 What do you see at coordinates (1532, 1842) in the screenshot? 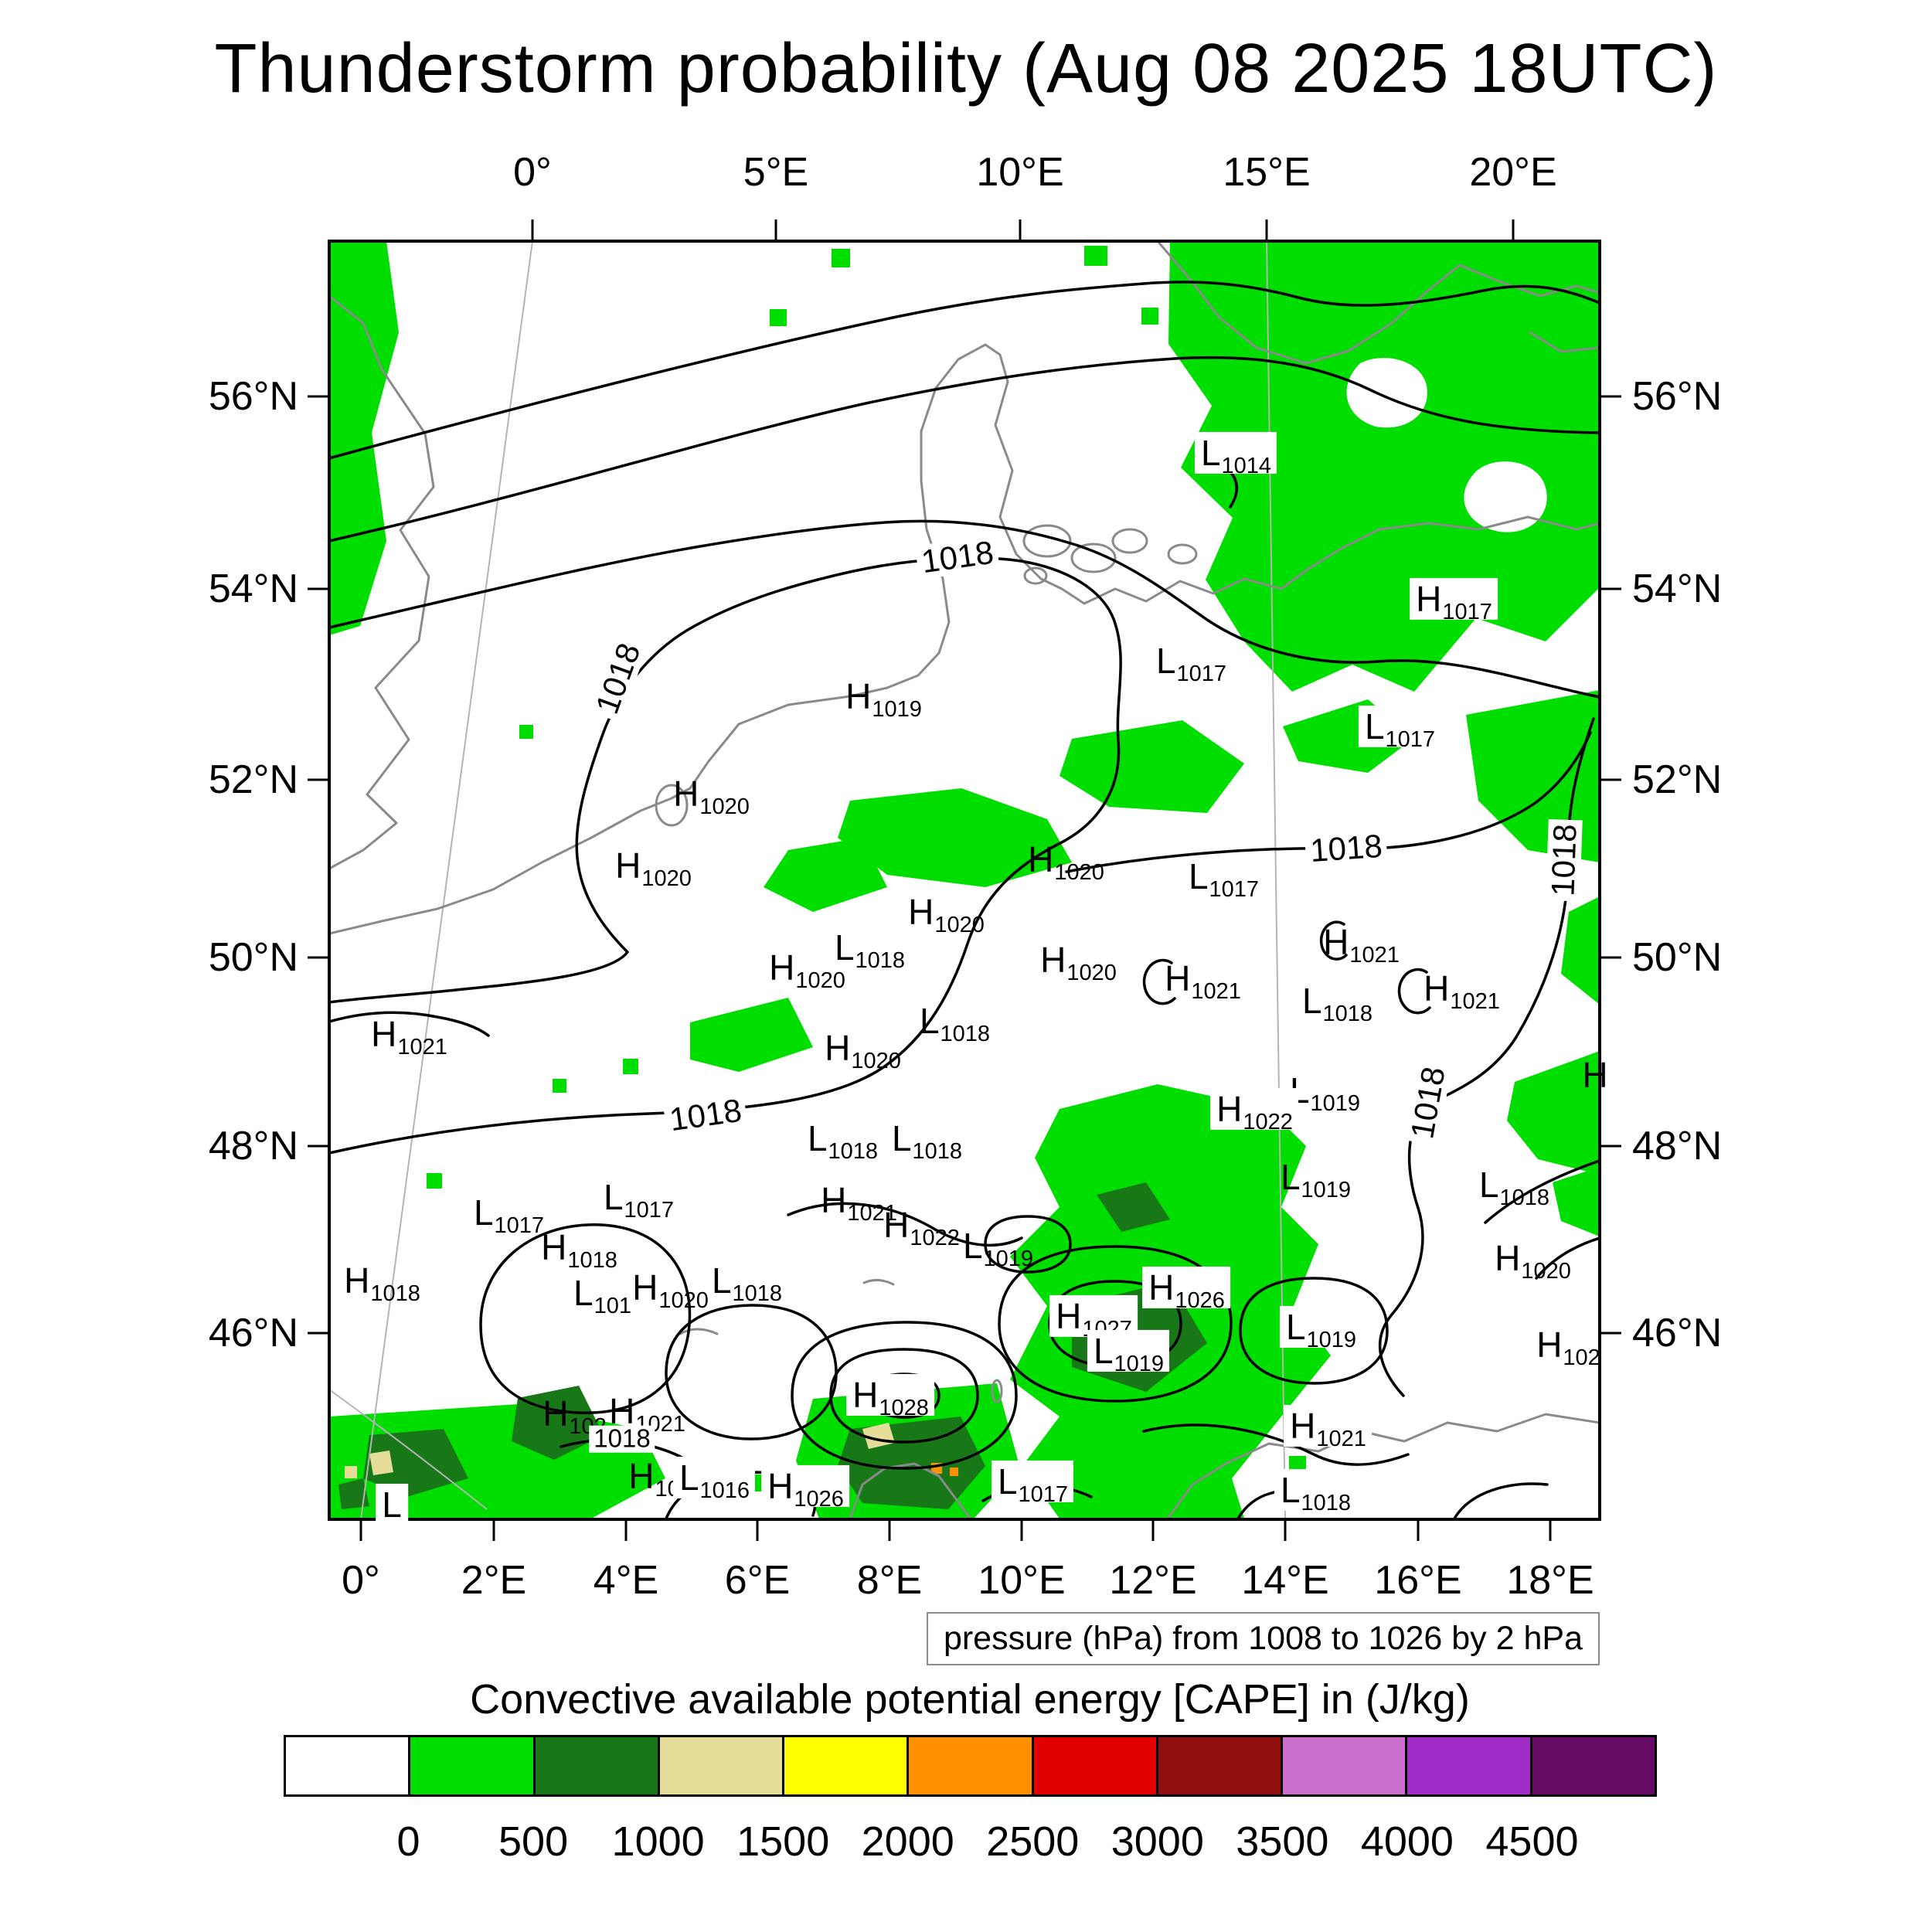
I see `colorbar-tick-label: 4500` at bounding box center [1532, 1842].